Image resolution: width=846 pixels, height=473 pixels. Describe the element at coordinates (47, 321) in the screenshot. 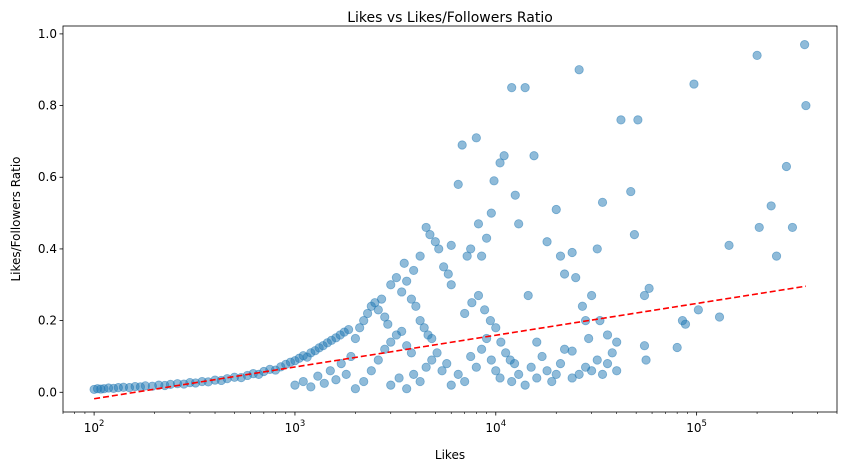

I see `y-tick-label: 0.2` at that location.